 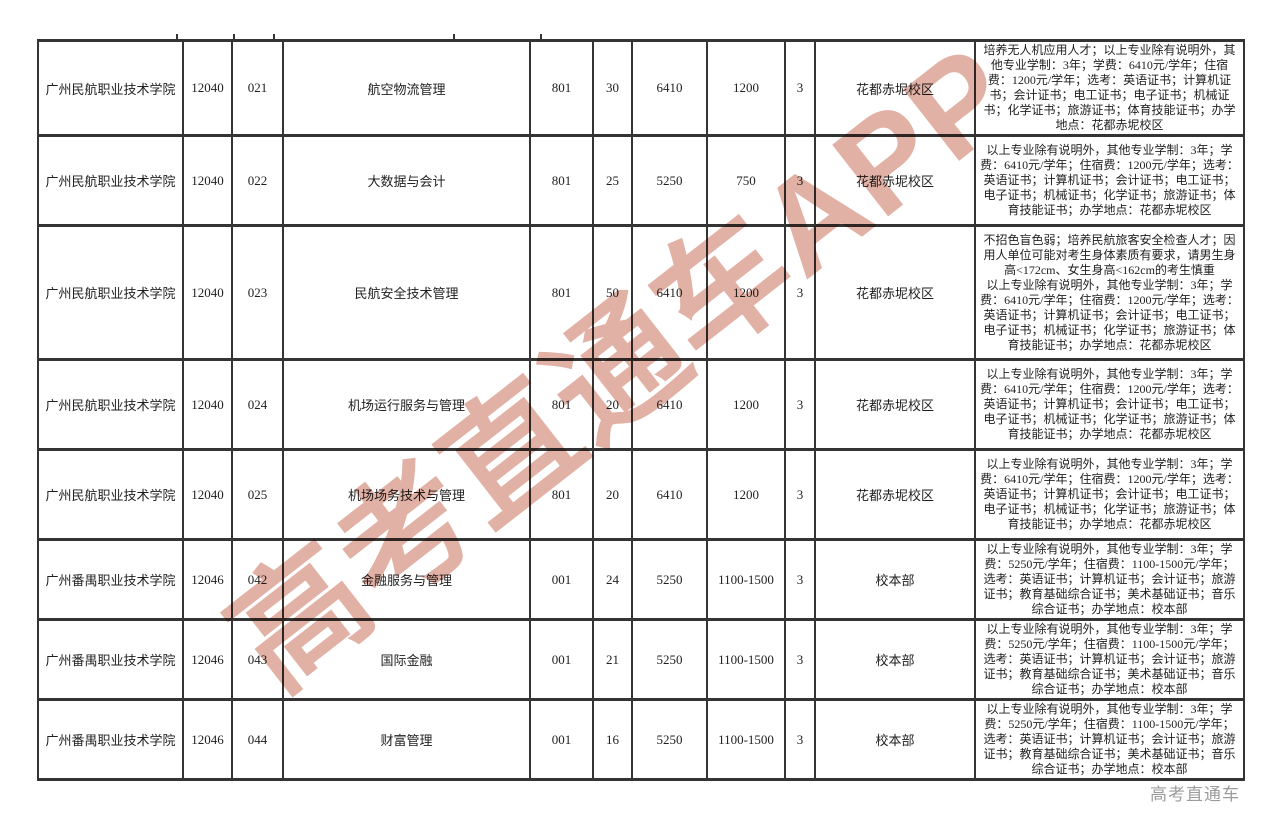 I want to click on major-code-cell: 023, so click(x=257, y=292).